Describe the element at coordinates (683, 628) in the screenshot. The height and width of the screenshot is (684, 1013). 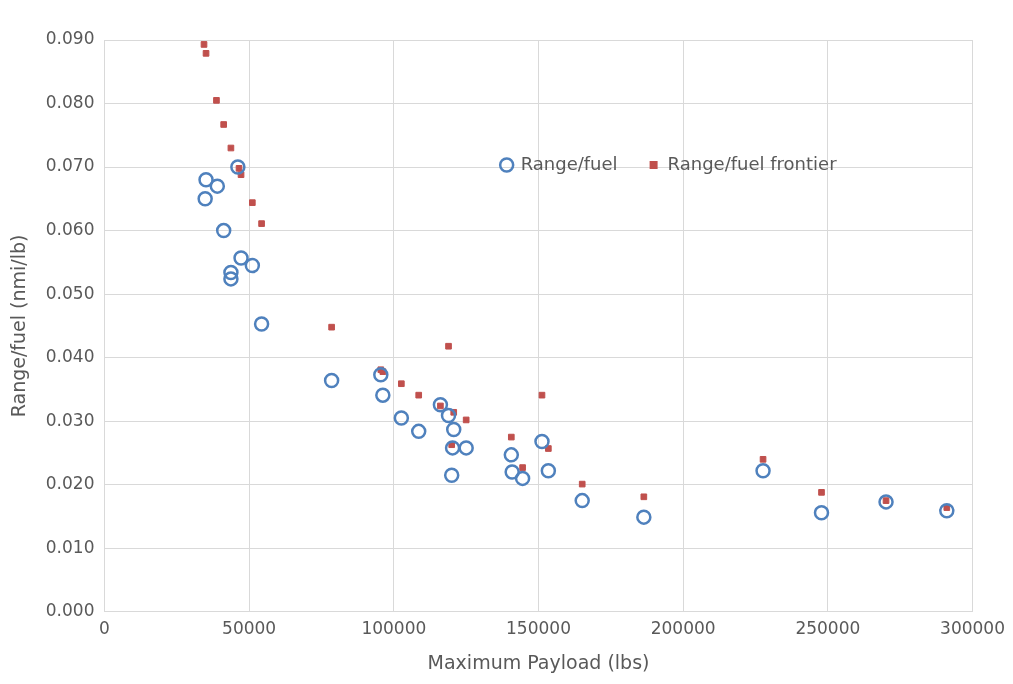
I see `x-tick-label: 200000` at that location.